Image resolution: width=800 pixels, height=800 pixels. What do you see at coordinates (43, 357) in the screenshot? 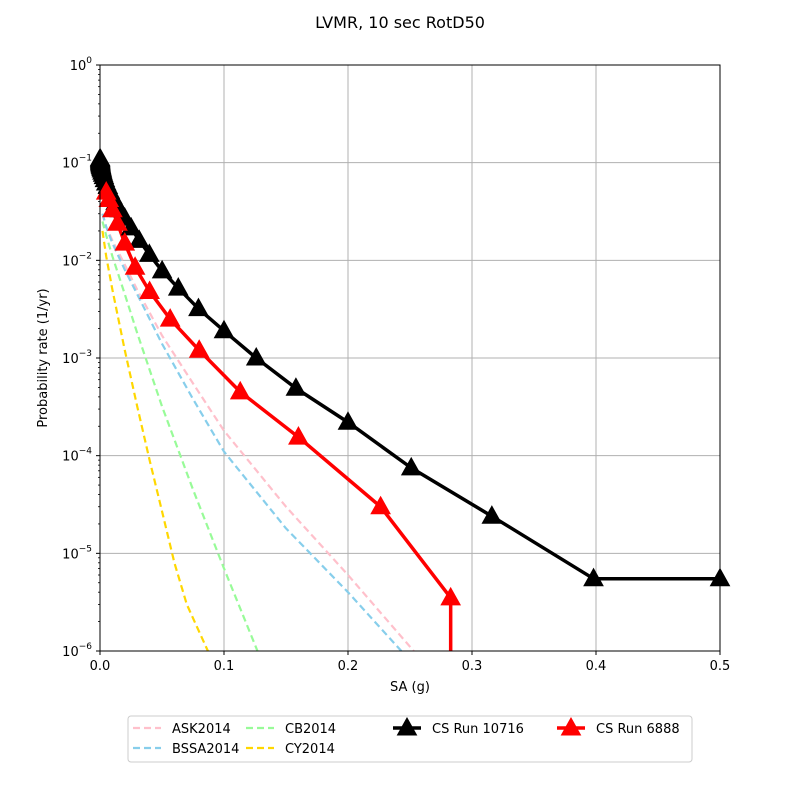
I see `y-axis-label: Probability rate (1/yr)` at bounding box center [43, 357].